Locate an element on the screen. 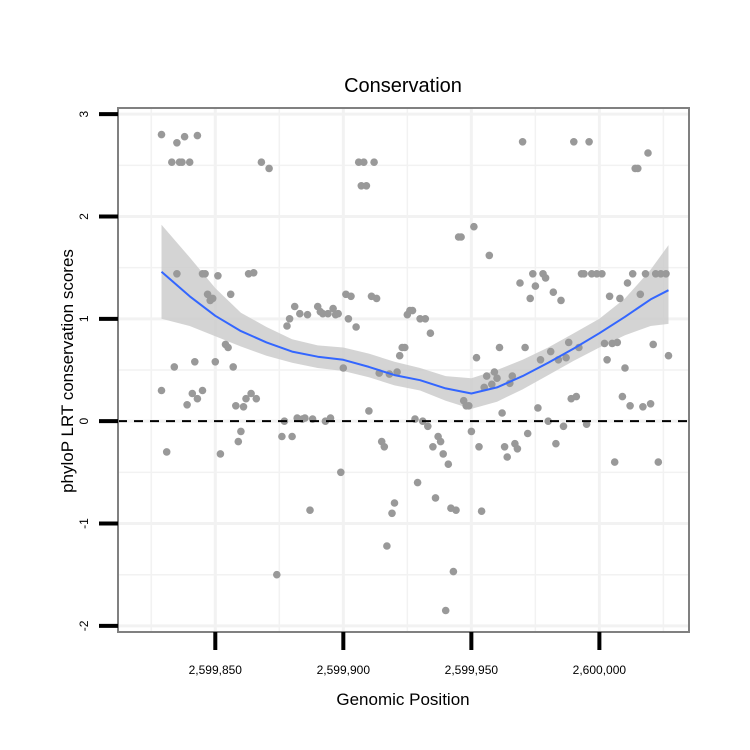 The height and width of the screenshot is (750, 750). x-tick-label: 2,599,900 is located at coordinates (344, 670).